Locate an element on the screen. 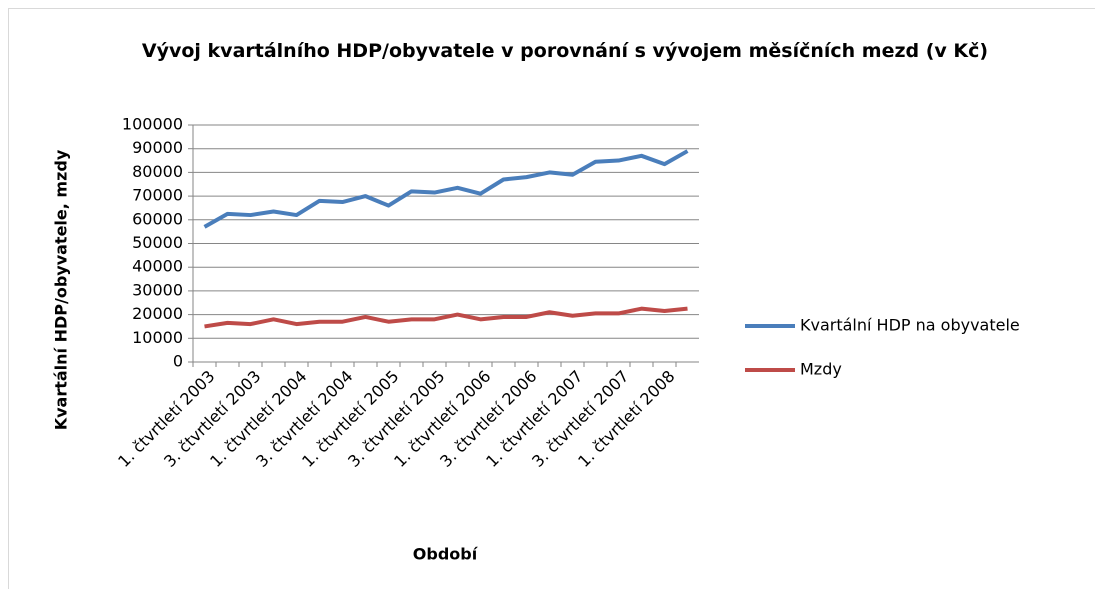 This screenshot has height=589, width=1095. y-tick-label: 100000 is located at coordinates (152, 124).